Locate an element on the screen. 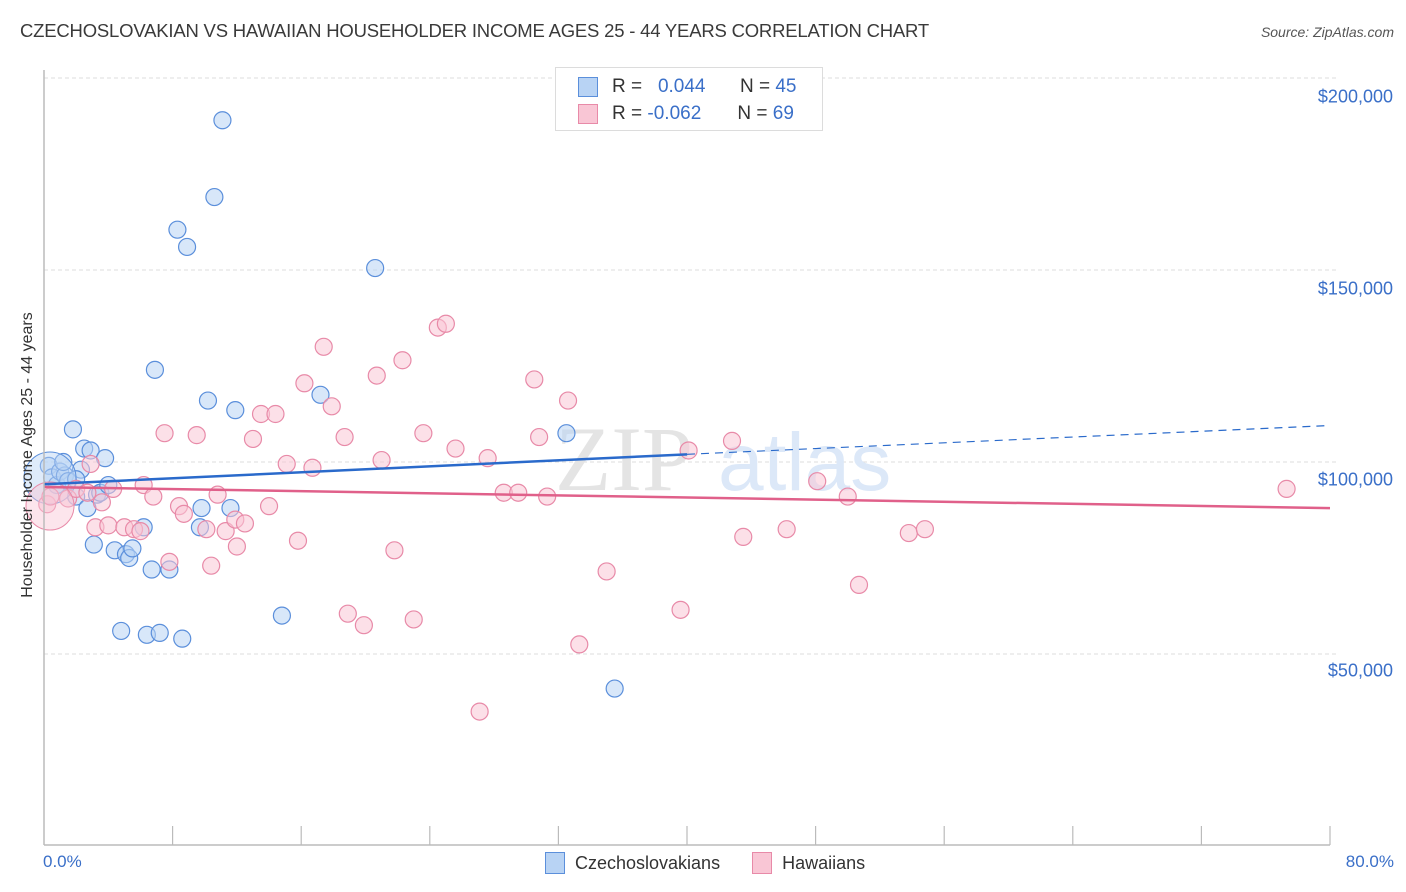  n-value: 45 is located at coordinates (786, 86).